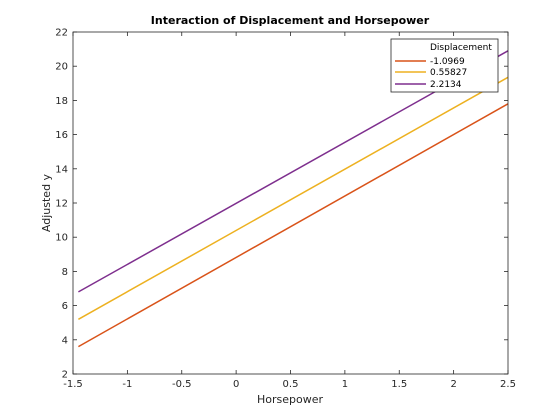 The width and height of the screenshot is (560, 420). What do you see at coordinates (508, 384) in the screenshot?
I see `x-tick-label: 2.5` at bounding box center [508, 384].